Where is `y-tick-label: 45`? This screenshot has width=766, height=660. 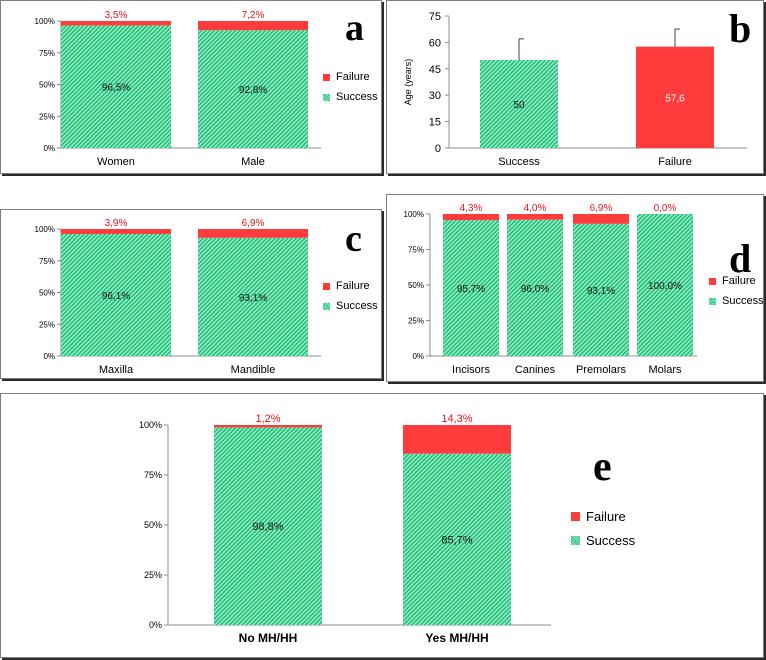 y-tick-label: 45 is located at coordinates (435, 70).